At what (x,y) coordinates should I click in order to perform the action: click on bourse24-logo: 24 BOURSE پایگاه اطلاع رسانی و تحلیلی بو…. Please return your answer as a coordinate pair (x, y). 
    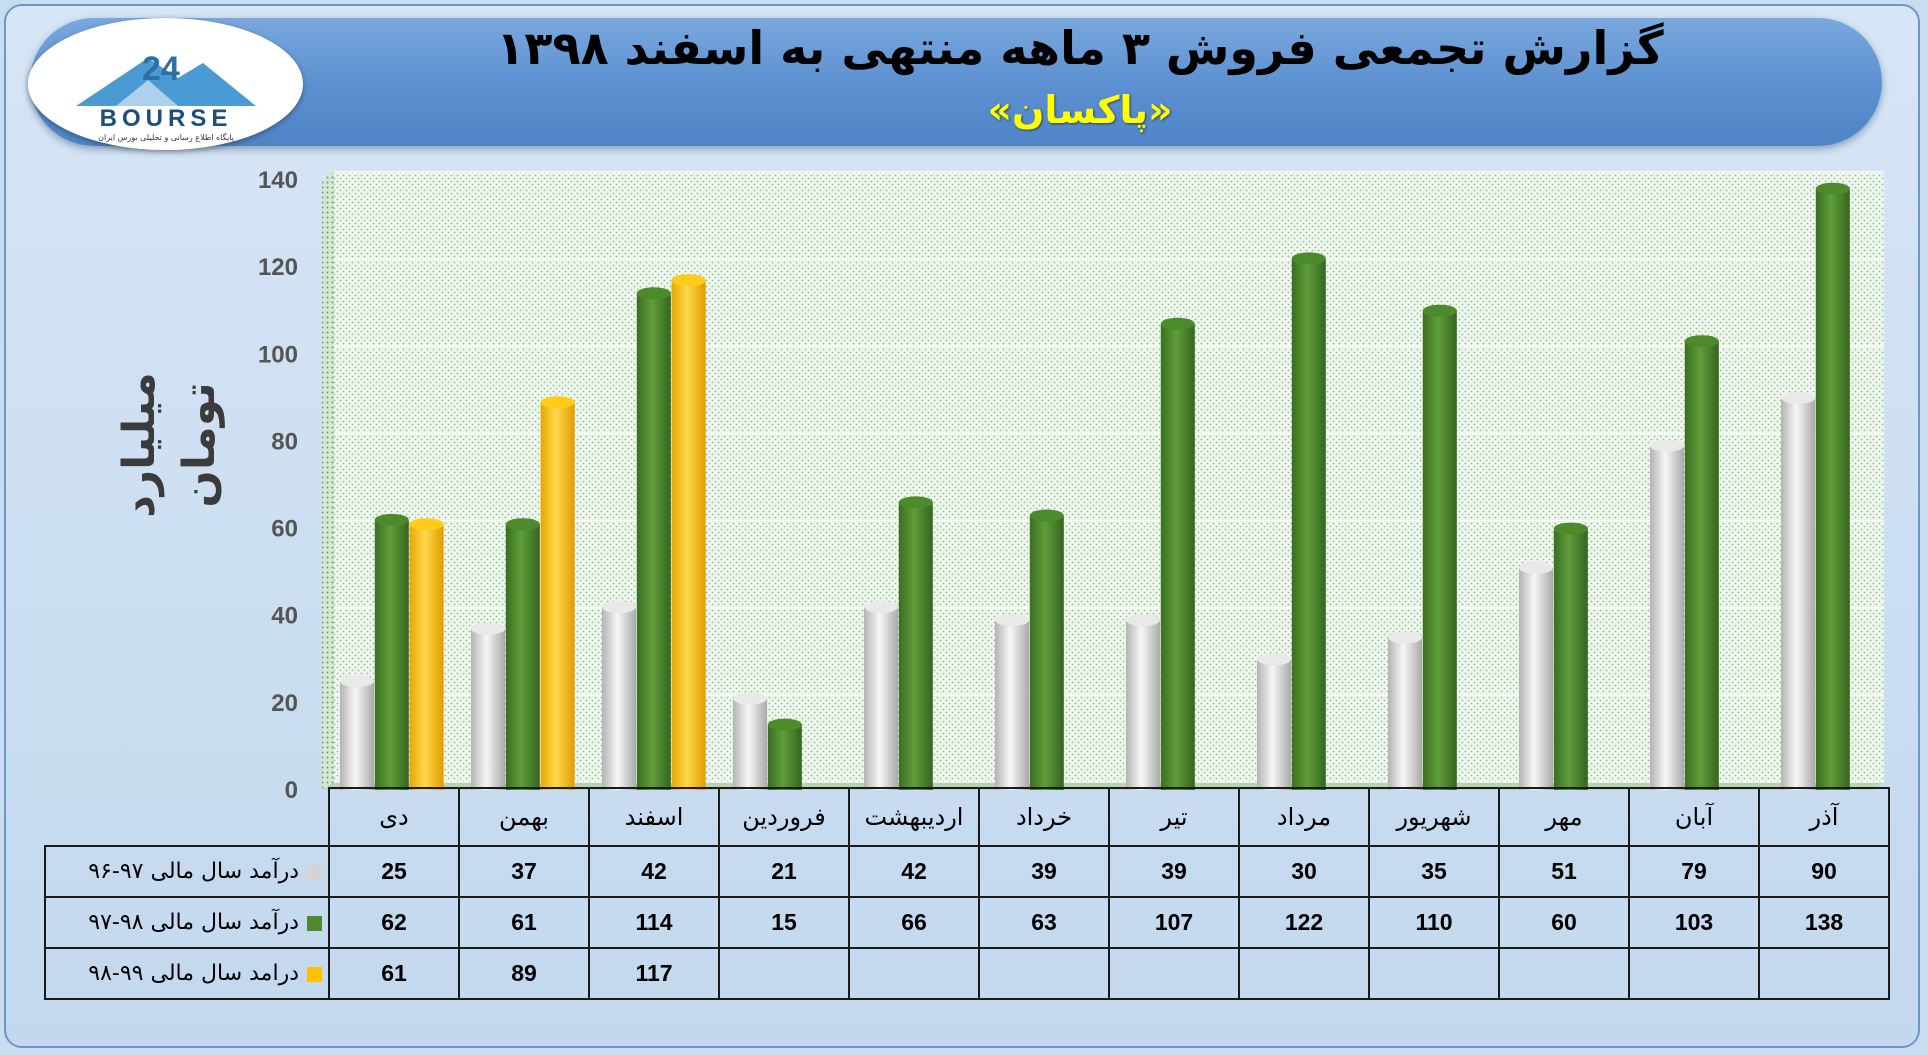
    Looking at the image, I should click on (165, 84).